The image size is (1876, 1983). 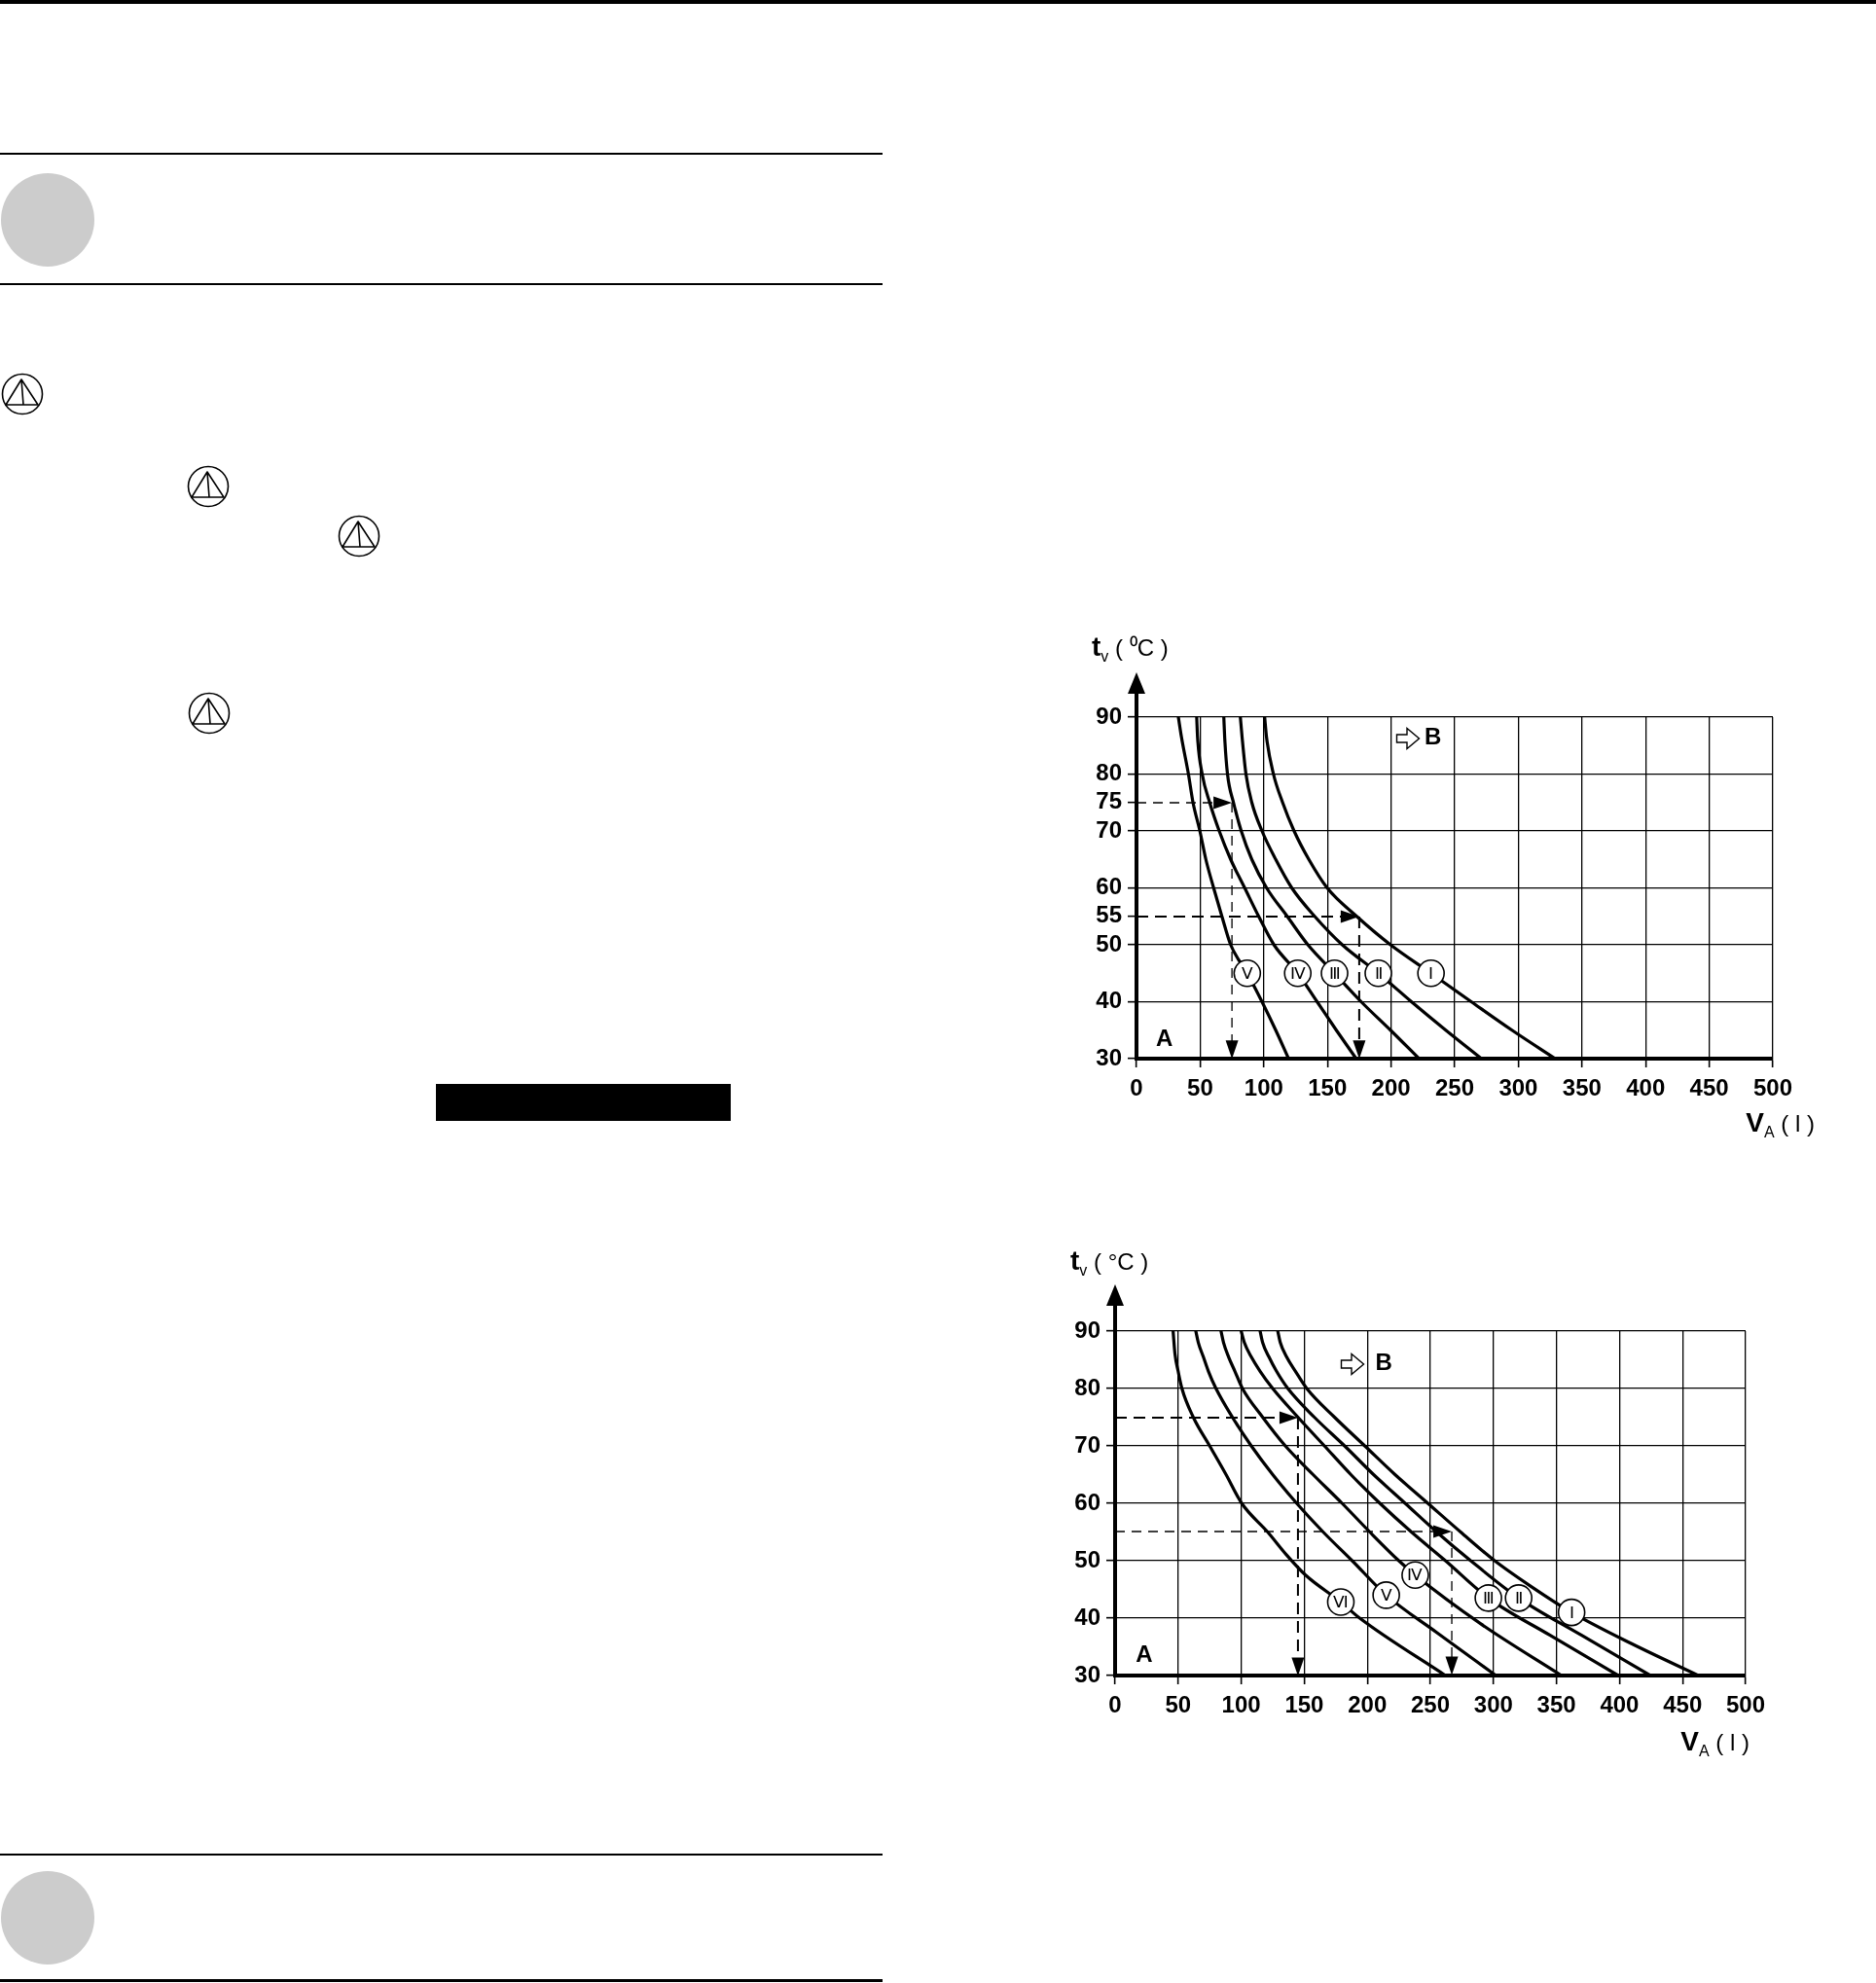 What do you see at coordinates (1340, 1602) in the screenshot?
I see `series-label: Ⅵ` at bounding box center [1340, 1602].